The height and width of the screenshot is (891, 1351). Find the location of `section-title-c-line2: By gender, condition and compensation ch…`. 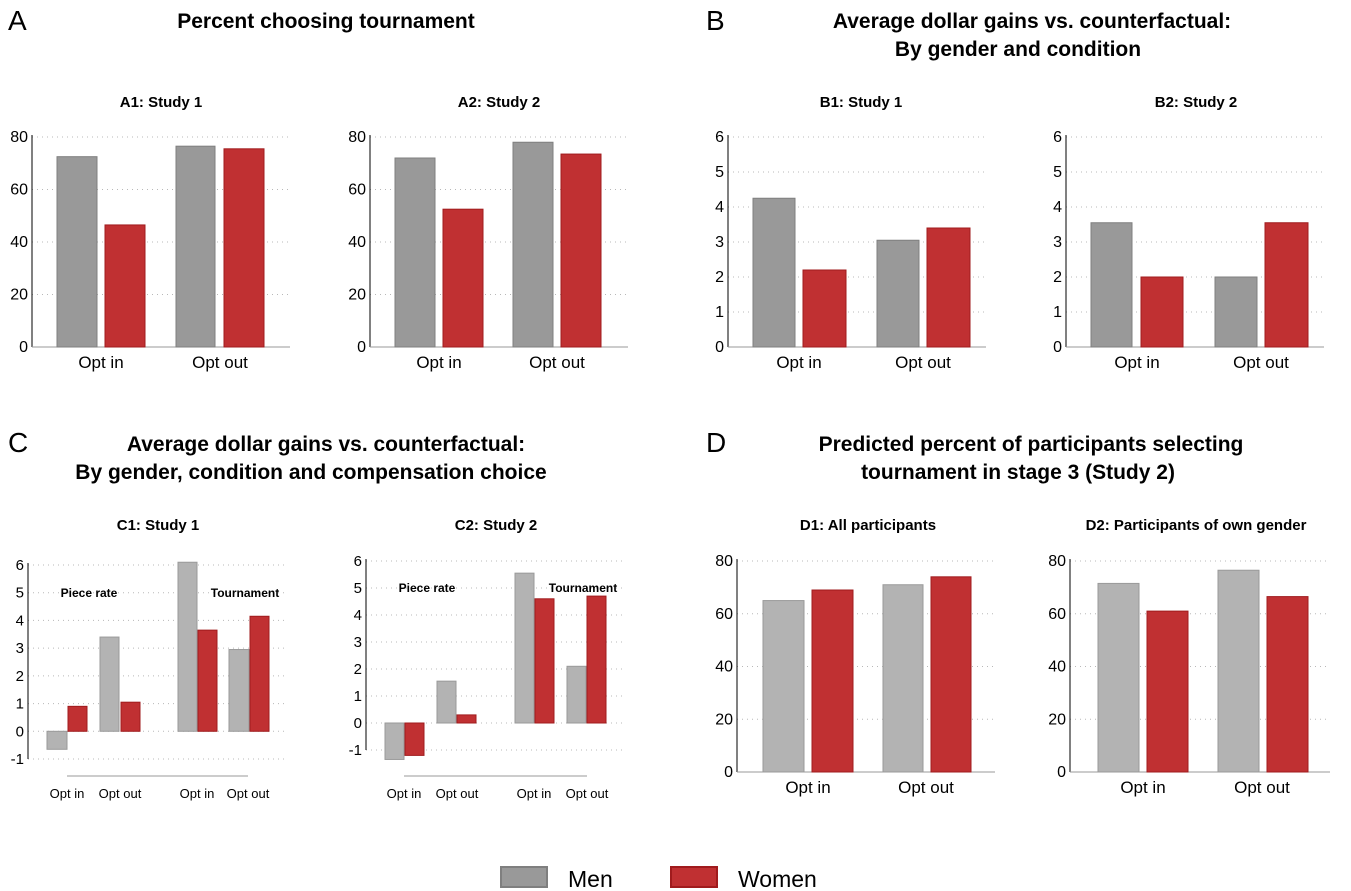

section-title-c-line2: By gender, condition and compensation ch… is located at coordinates (310, 472).